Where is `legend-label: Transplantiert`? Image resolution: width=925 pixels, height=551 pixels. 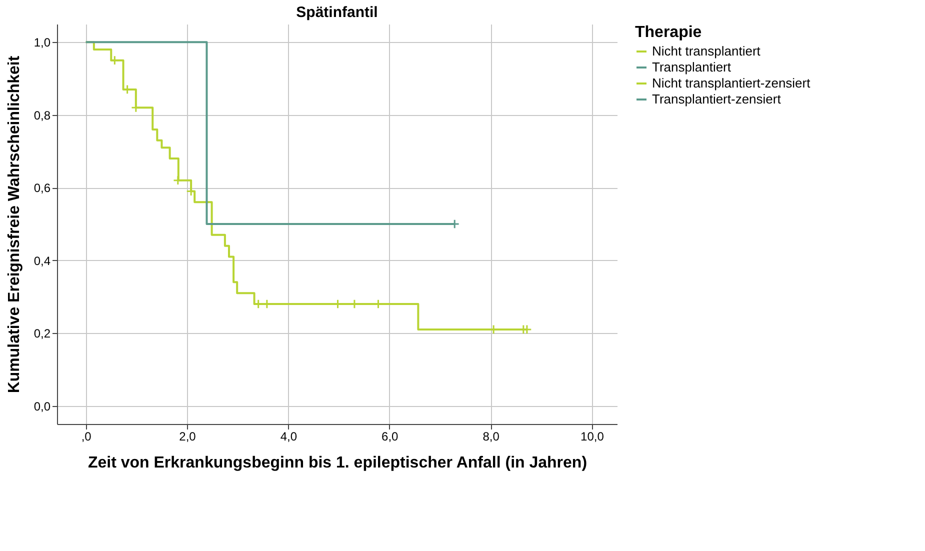
legend-label: Transplantiert is located at coordinates (692, 67).